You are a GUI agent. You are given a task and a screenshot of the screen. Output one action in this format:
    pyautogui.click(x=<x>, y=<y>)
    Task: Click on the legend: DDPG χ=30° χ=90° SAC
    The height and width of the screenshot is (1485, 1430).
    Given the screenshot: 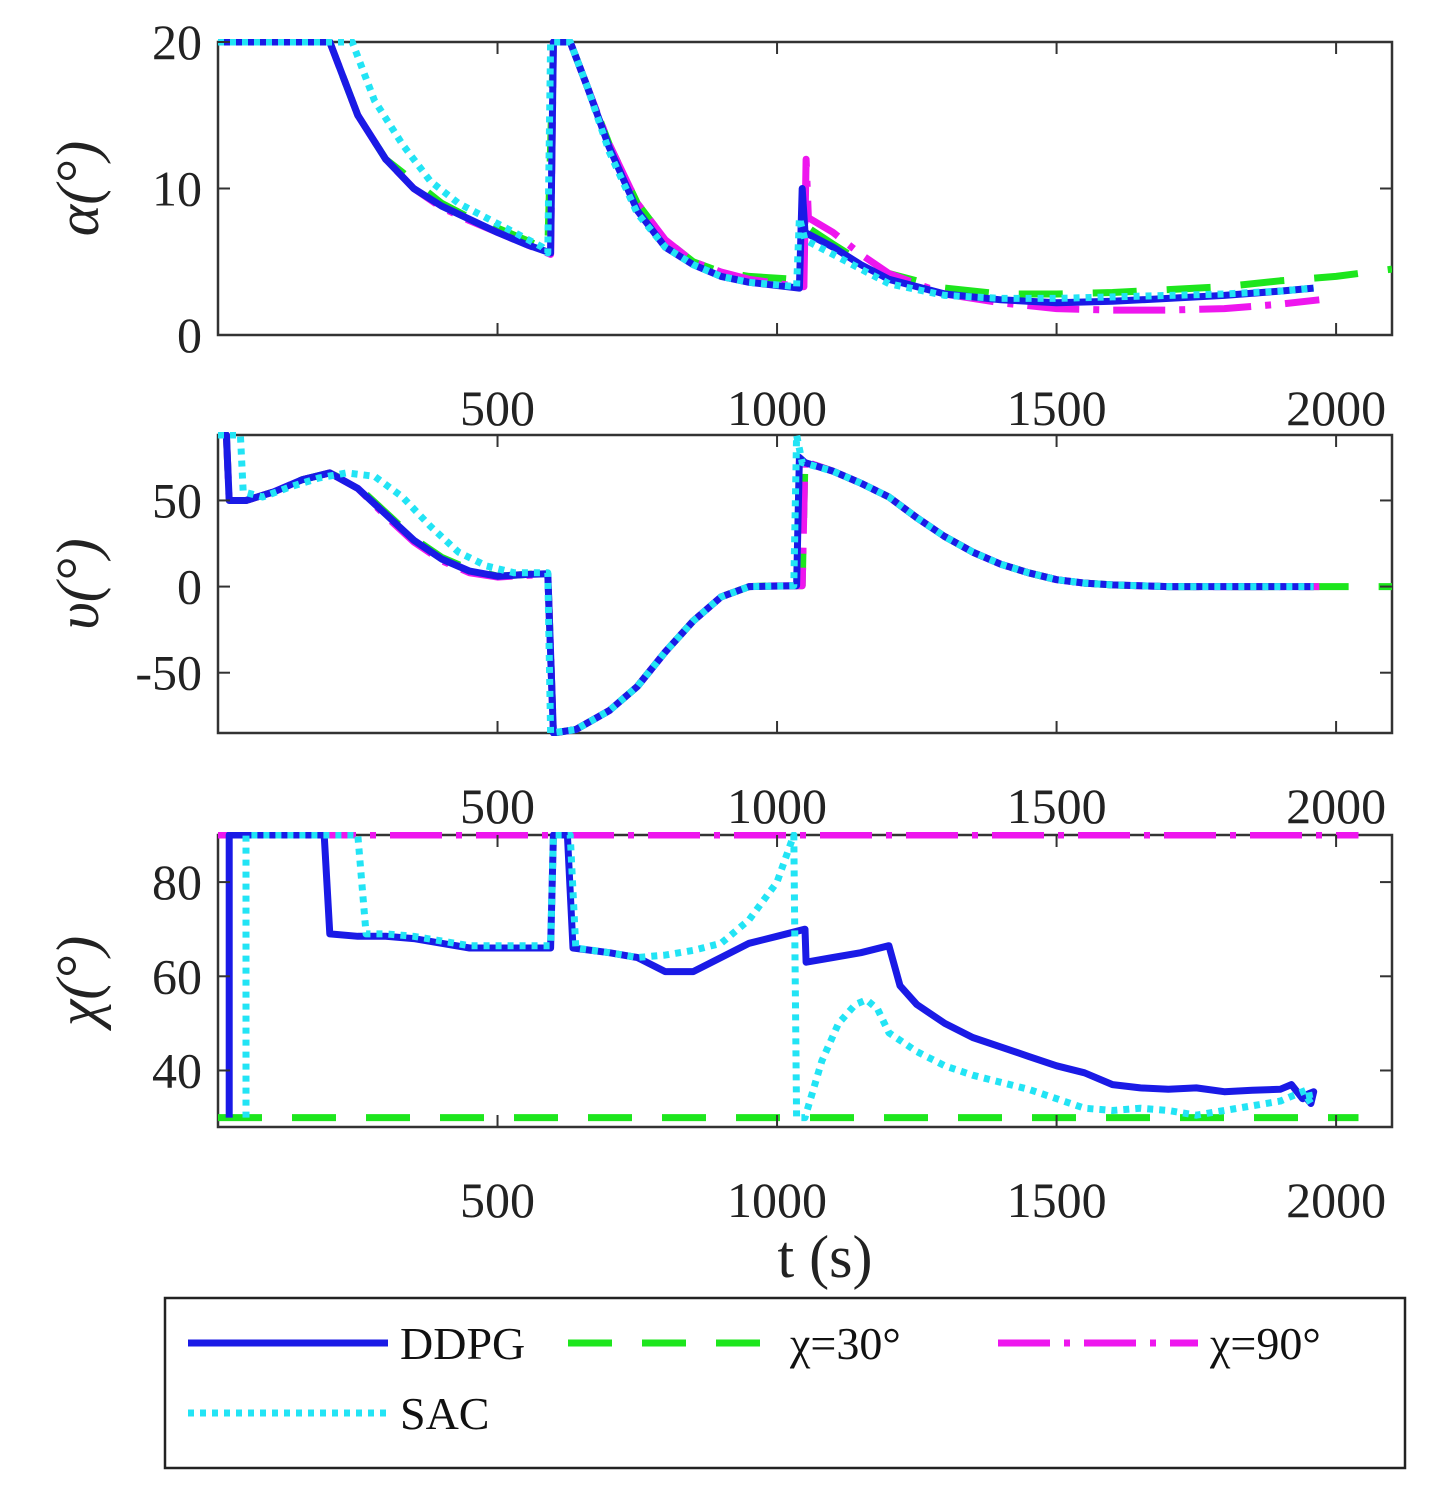 What is the action you would take?
    pyautogui.click(x=785, y=1383)
    